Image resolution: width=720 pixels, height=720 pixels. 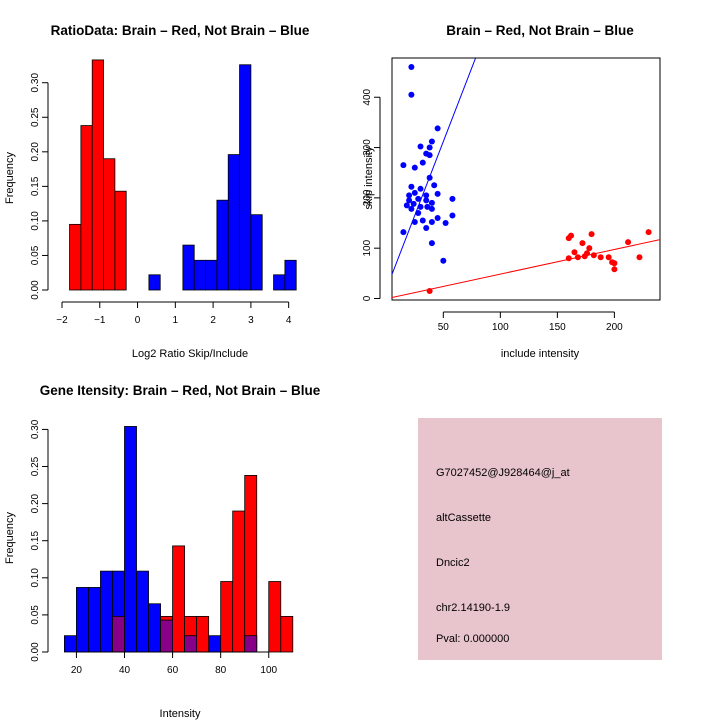 I want to click on ratio-hist-x-tick-label-4: 2, so click(x=213, y=320).